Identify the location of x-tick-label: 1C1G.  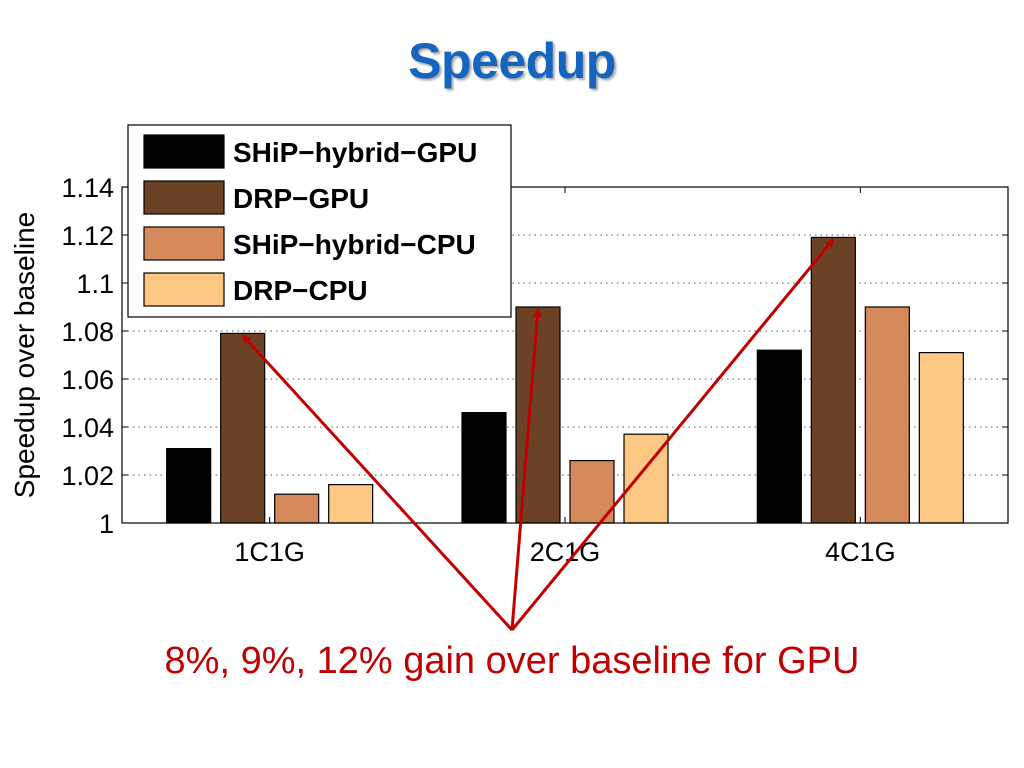
(269, 552).